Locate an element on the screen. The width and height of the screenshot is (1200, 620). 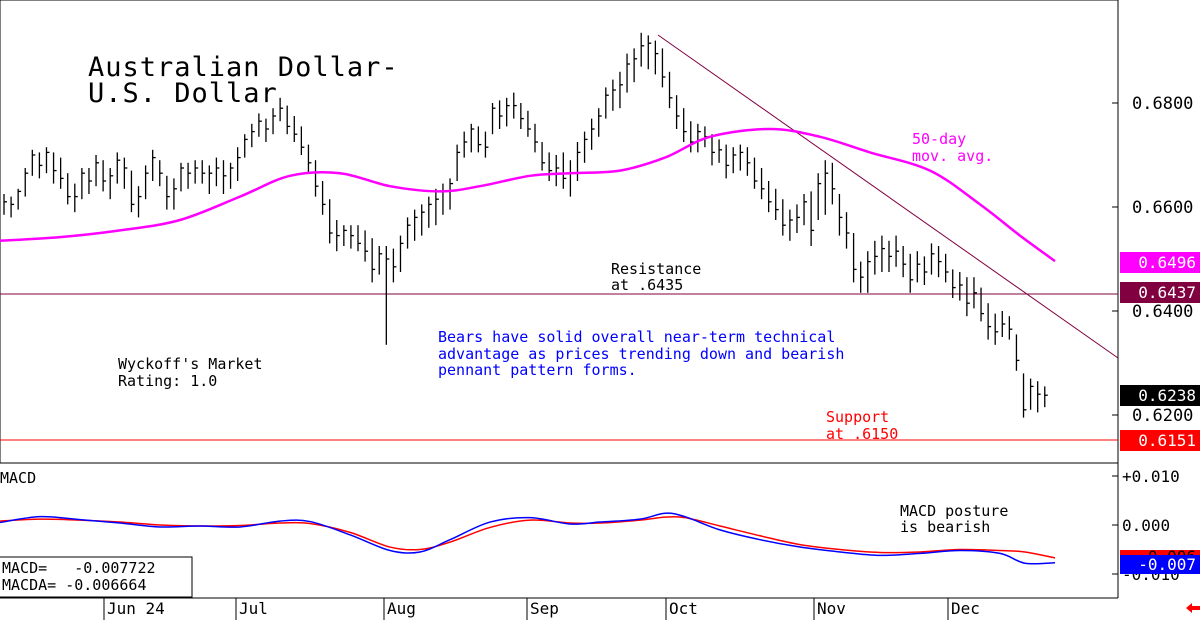
badge-support: 0.6151 is located at coordinates (1167, 440).